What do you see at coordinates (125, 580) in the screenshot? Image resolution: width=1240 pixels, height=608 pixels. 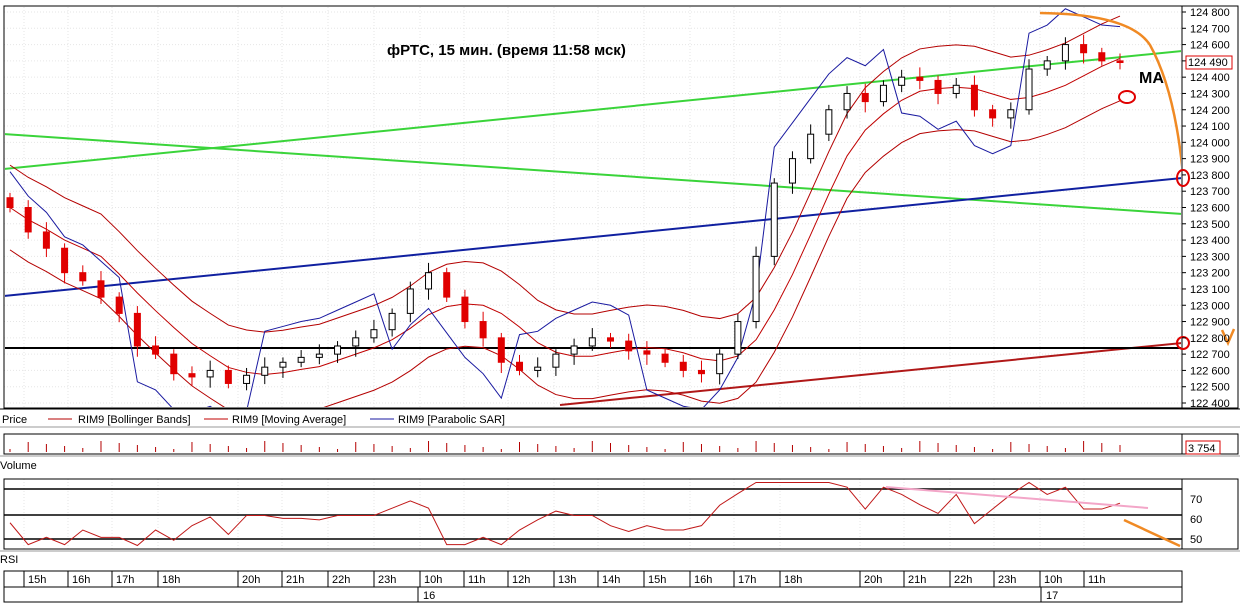 I see `time-tick-label: 17h` at bounding box center [125, 580].